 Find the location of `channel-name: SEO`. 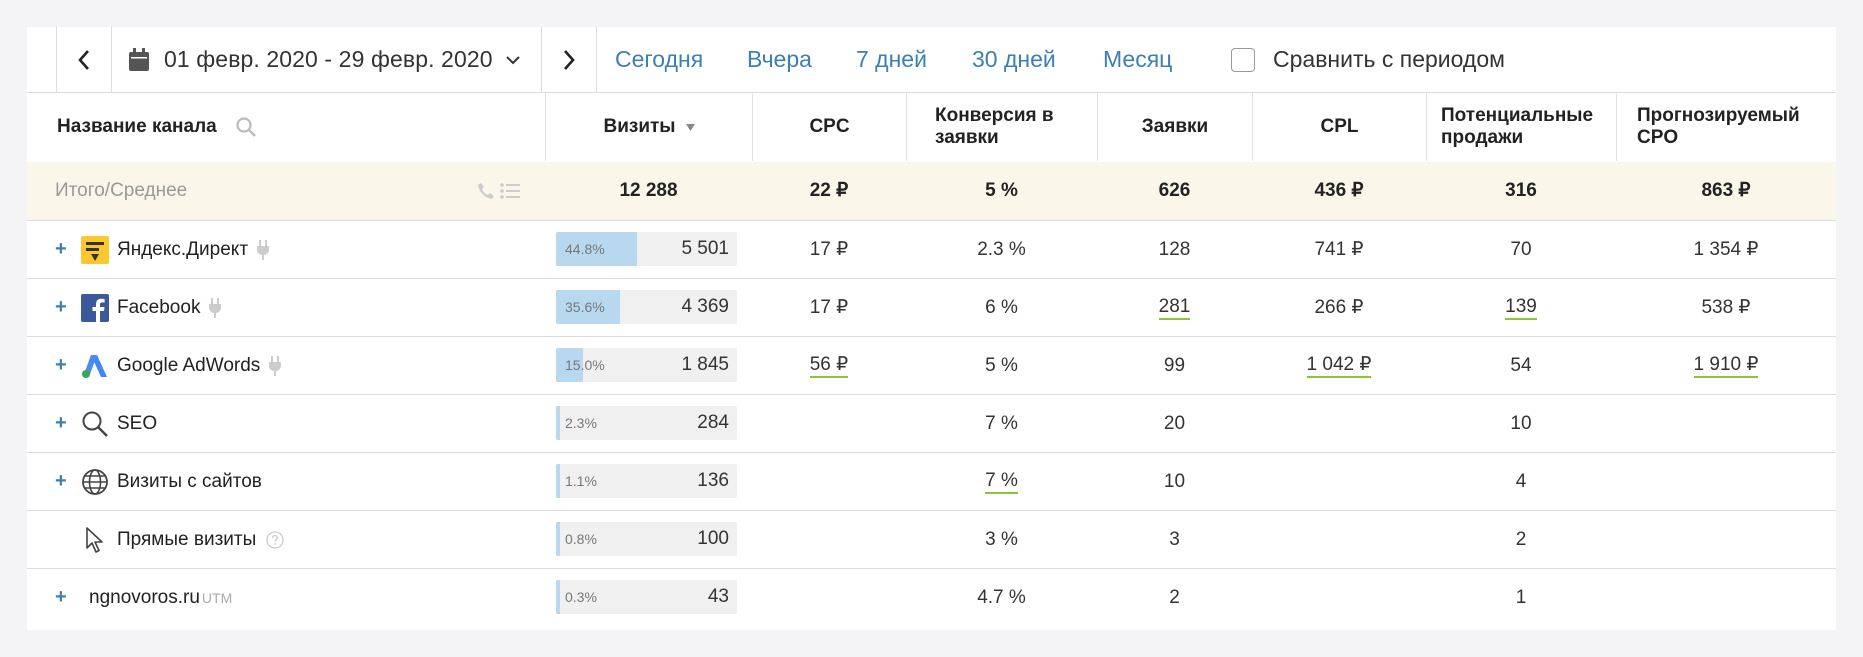

channel-name: SEO is located at coordinates (137, 423).